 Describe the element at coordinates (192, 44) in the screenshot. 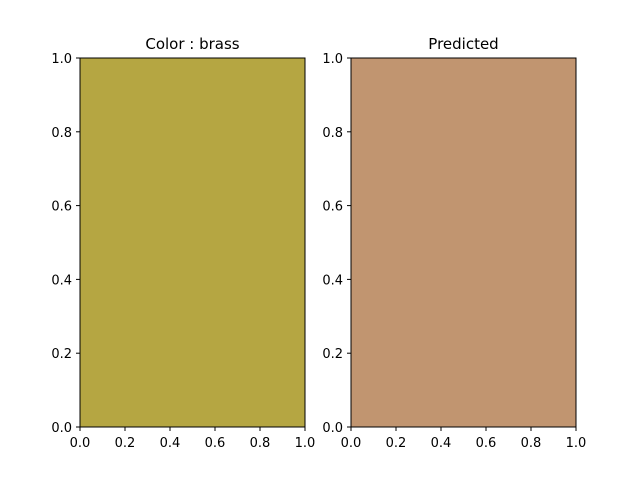

I see `subplot-title: Color : brass` at that location.